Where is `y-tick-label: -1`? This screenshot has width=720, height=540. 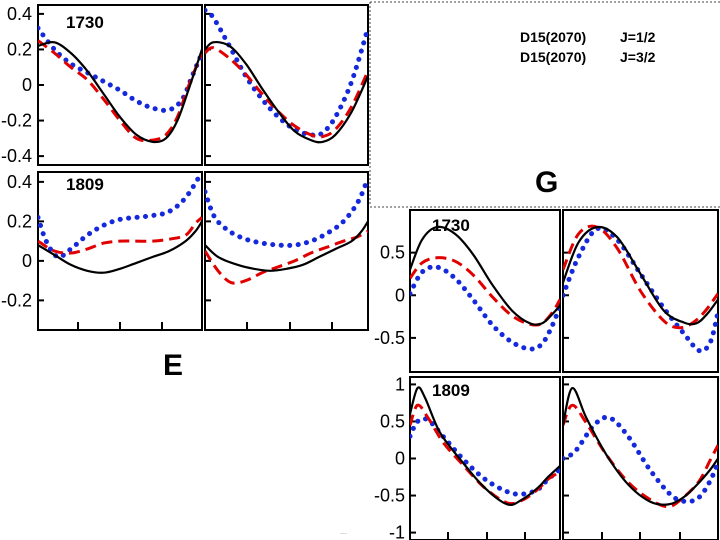
y-tick-label: -1 is located at coordinates (397, 531).